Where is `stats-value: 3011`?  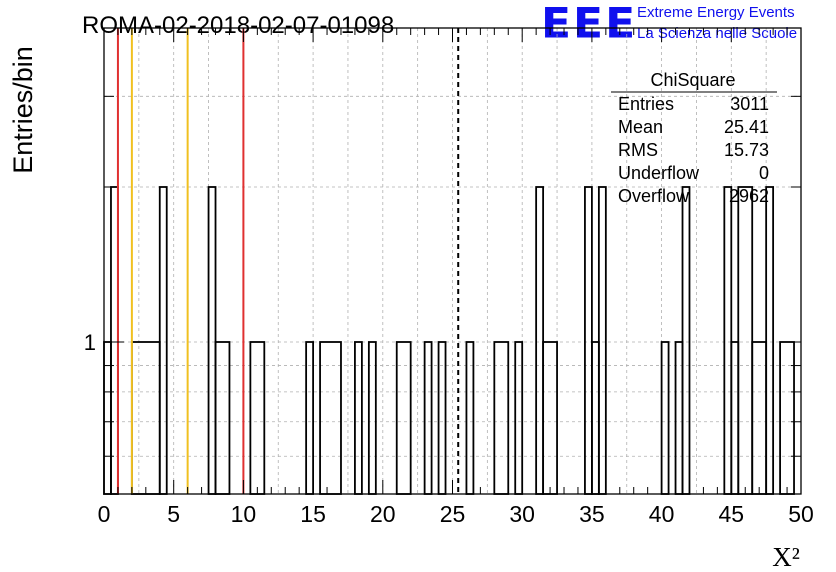 stats-value: 3011 is located at coordinates (749, 104).